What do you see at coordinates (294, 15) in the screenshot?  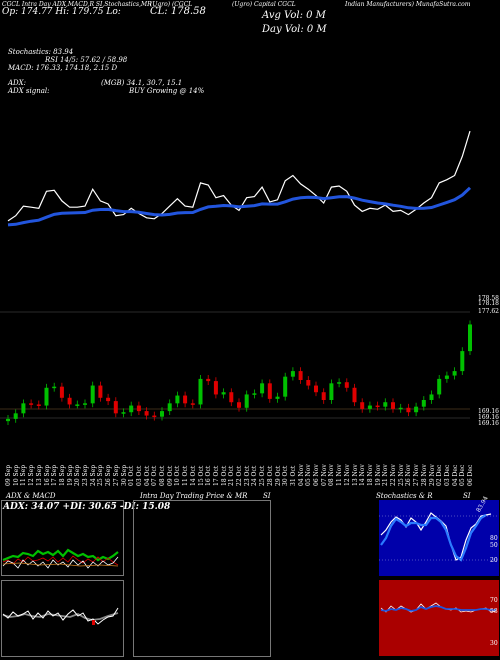 I see `avg-vol: Avg Vol: 0 M` at bounding box center [294, 15].